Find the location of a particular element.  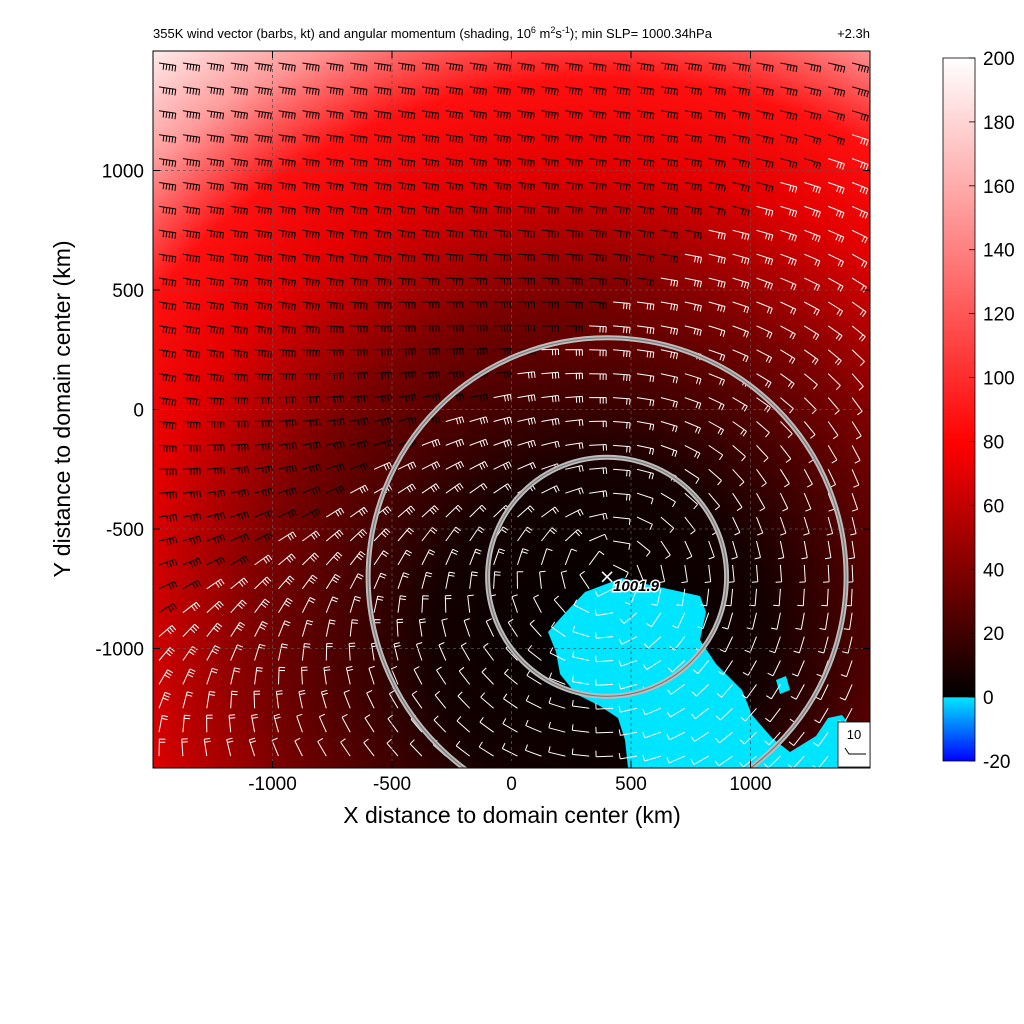

reference-barb-key: 10 is located at coordinates (854, 744).